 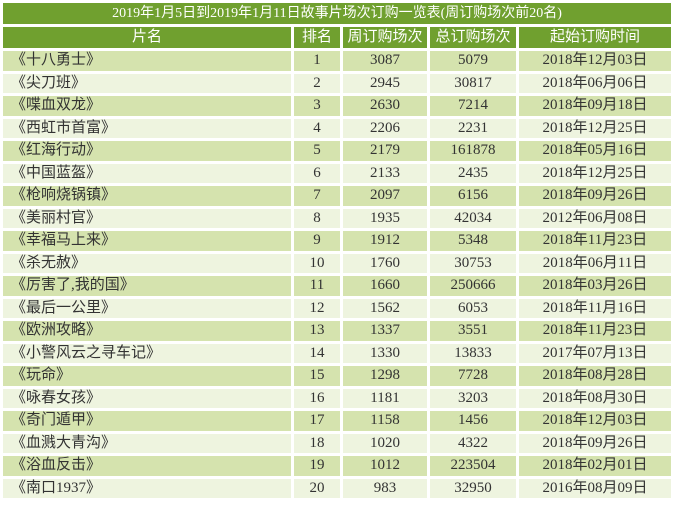 I want to click on table-row: 《尖刀班》 2 2945 30817 2018年06月06日, so click(x=337, y=83).